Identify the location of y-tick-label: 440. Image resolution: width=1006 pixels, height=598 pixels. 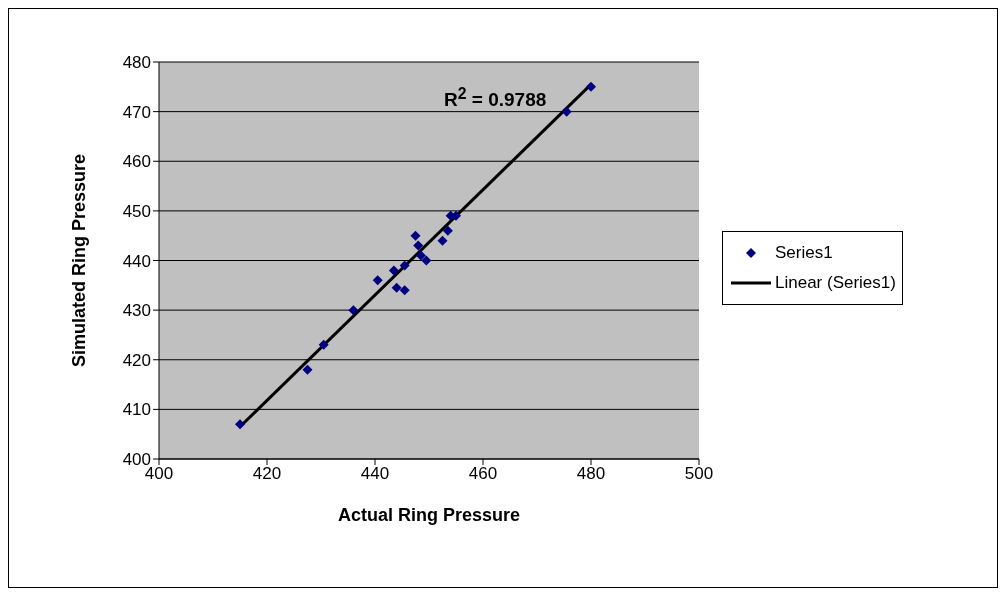
(136, 261).